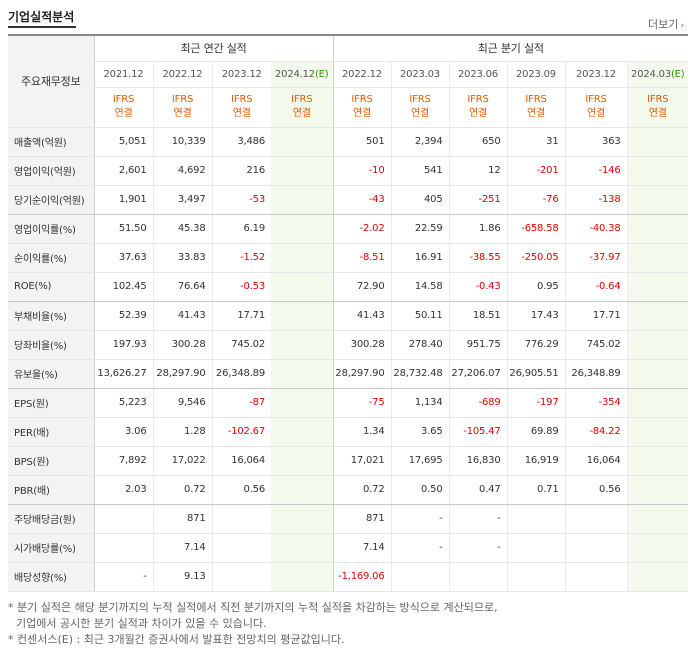 The image size is (694, 648). I want to click on footnote-2: 기업에서 공시한 분기 실적과 차이가 있을 수 있습니다., so click(141, 623).